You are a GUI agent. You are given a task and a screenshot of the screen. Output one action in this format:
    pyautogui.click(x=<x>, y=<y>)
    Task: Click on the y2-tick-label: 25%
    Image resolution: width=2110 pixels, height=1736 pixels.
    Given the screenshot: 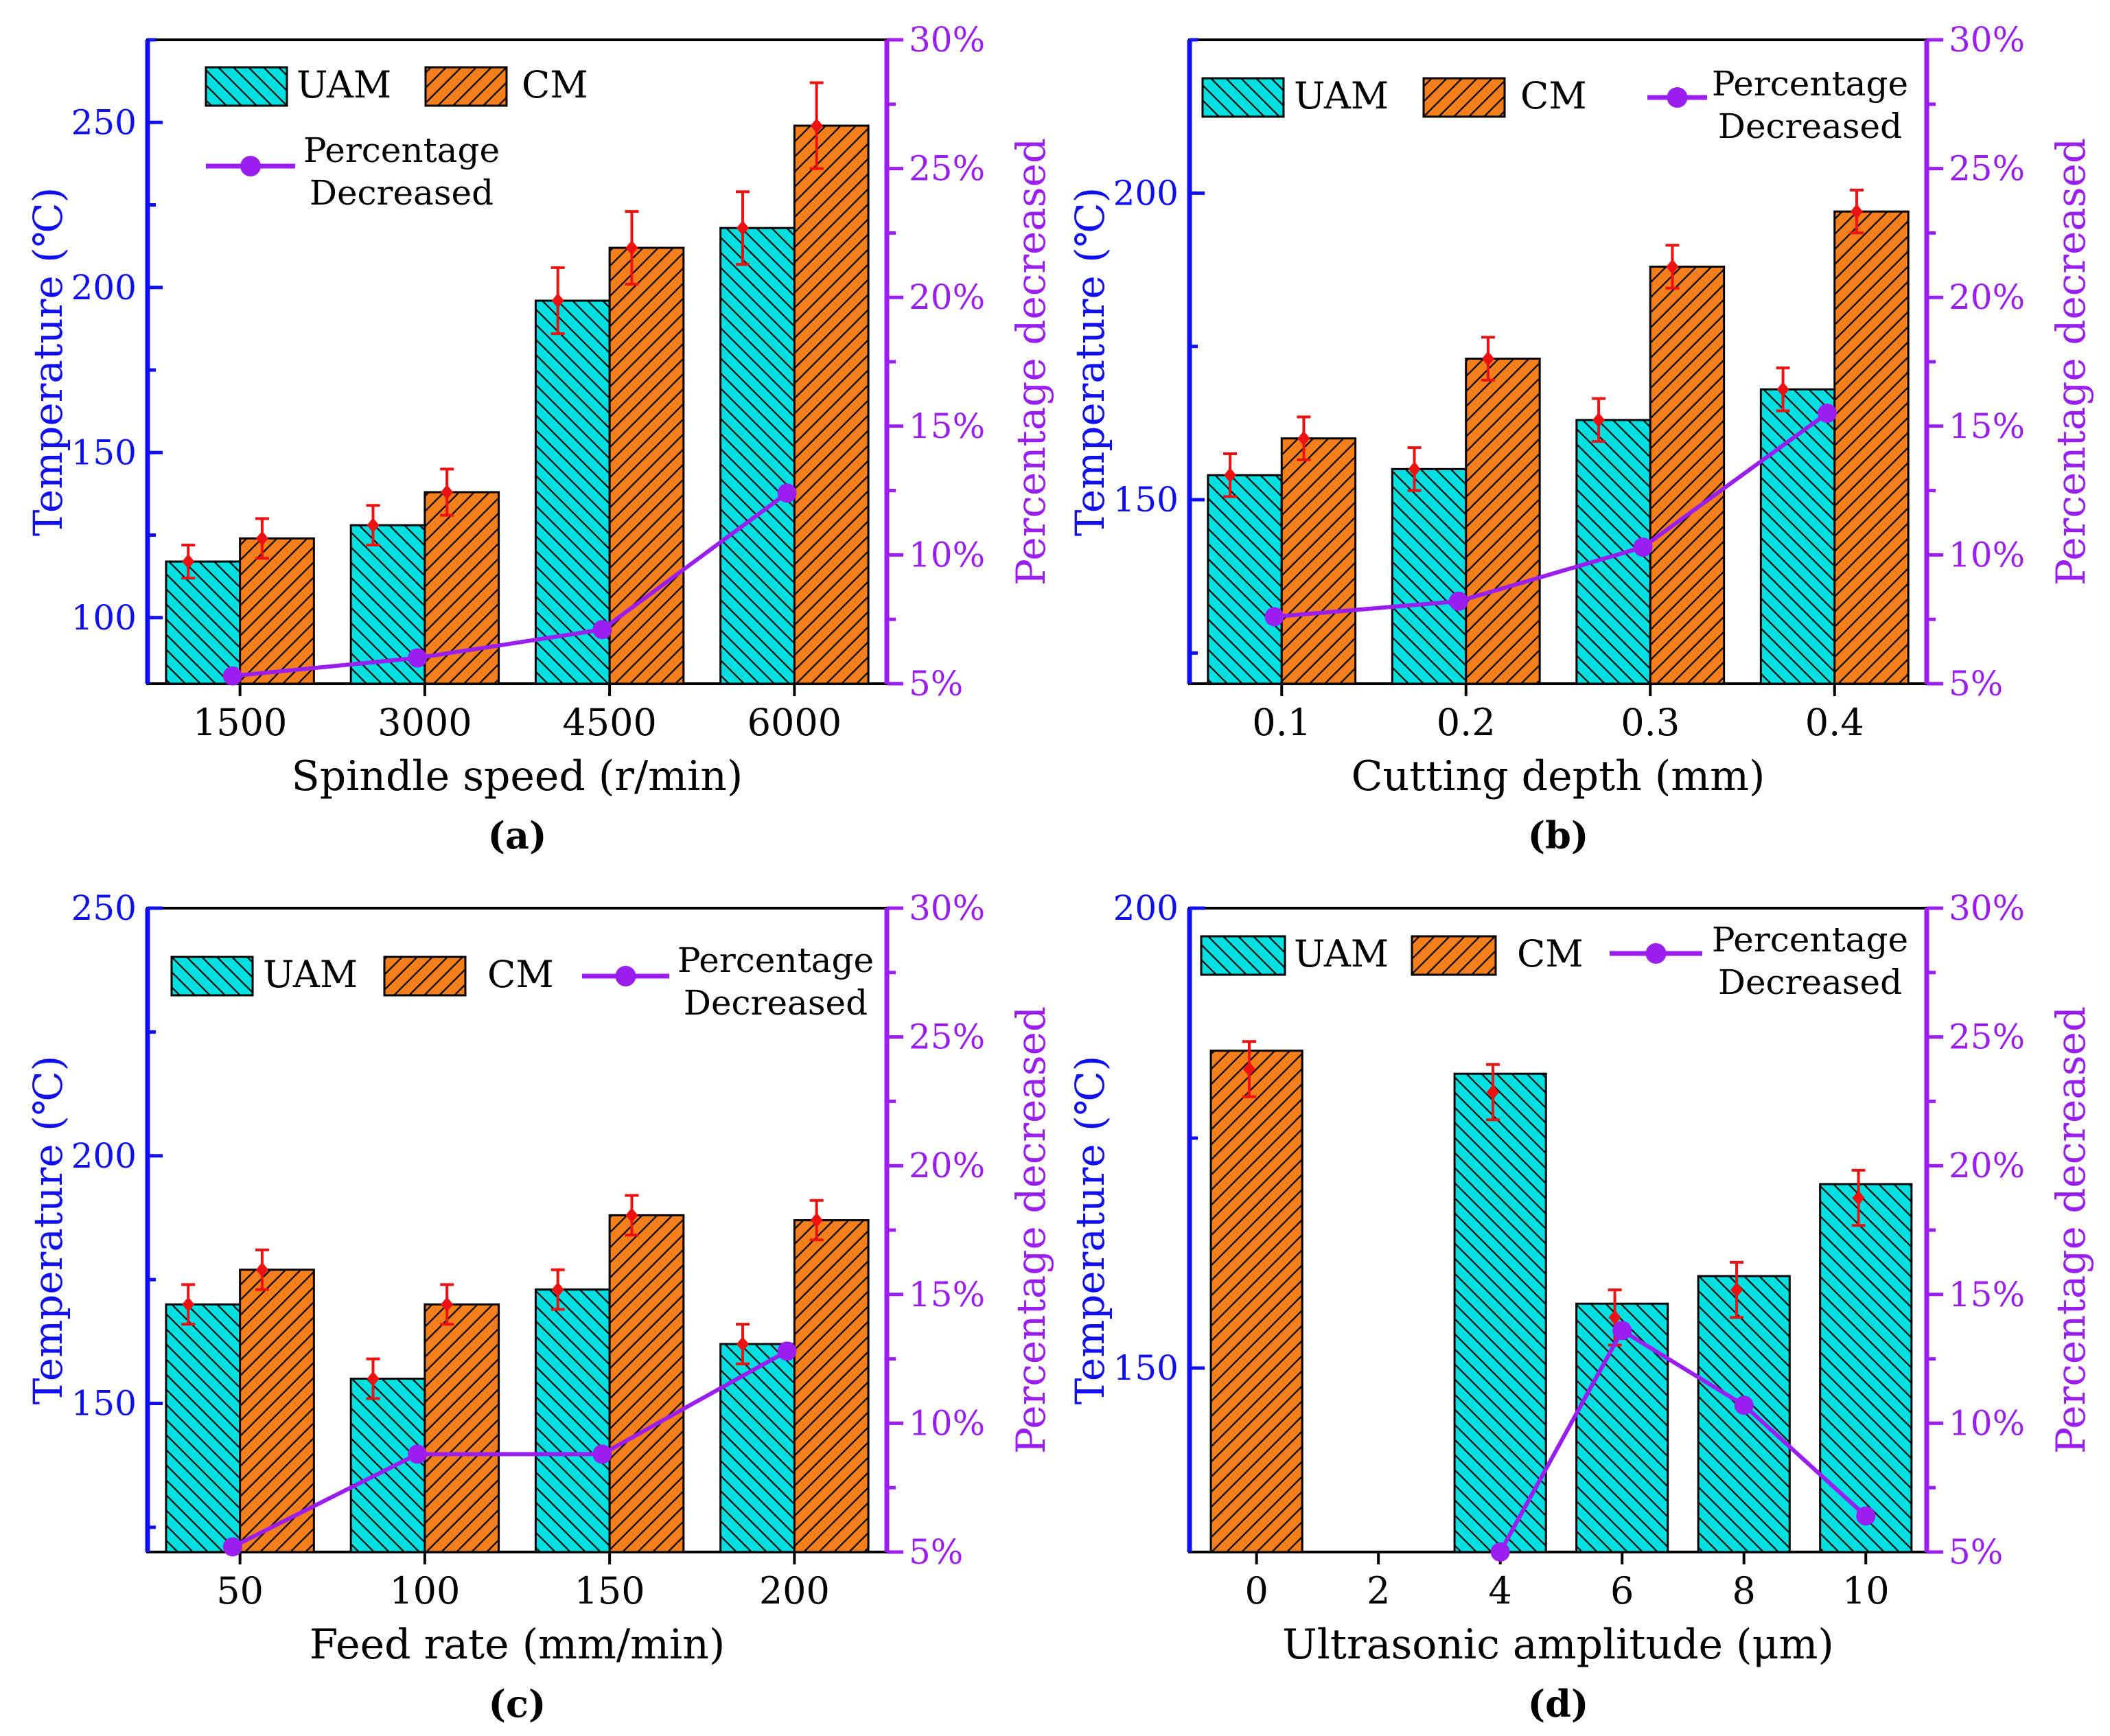 What is the action you would take?
    pyautogui.click(x=1987, y=169)
    